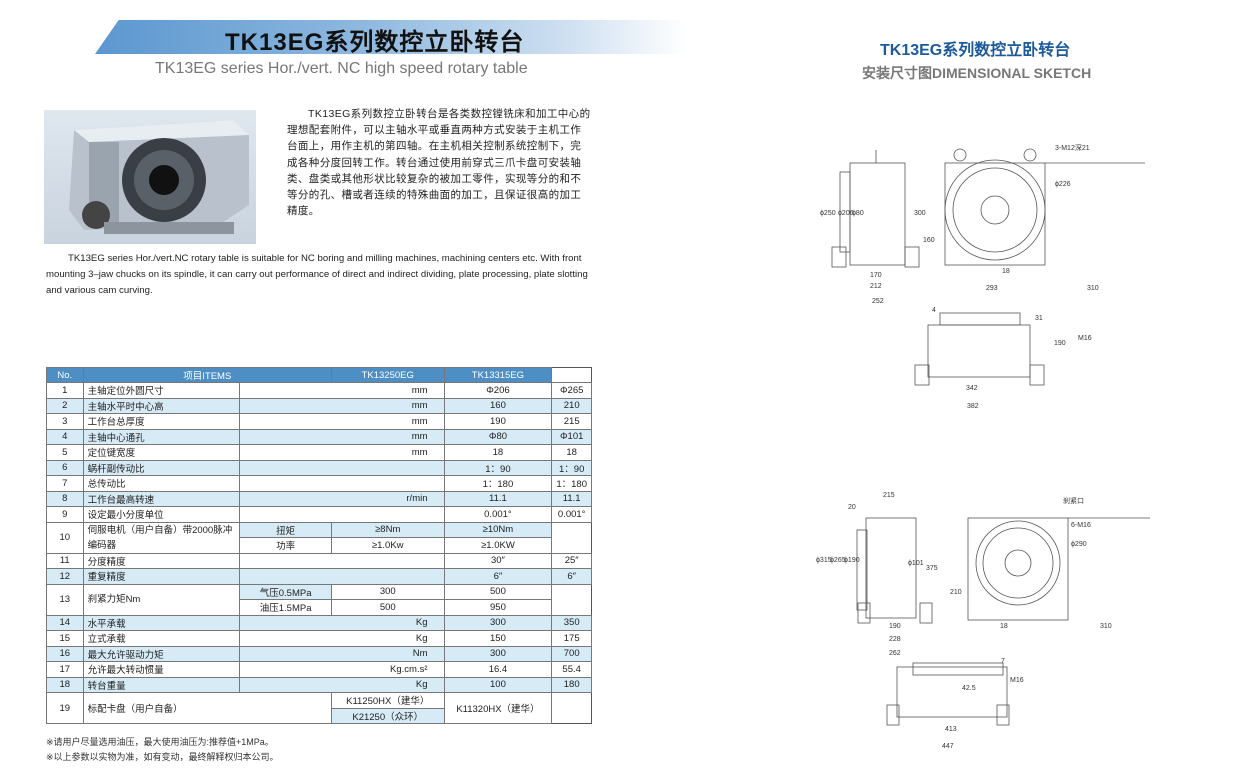 The height and width of the screenshot is (781, 1240). What do you see at coordinates (285, 591) in the screenshot?
I see `table-cell: 气压0.5MPa` at bounding box center [285, 591].